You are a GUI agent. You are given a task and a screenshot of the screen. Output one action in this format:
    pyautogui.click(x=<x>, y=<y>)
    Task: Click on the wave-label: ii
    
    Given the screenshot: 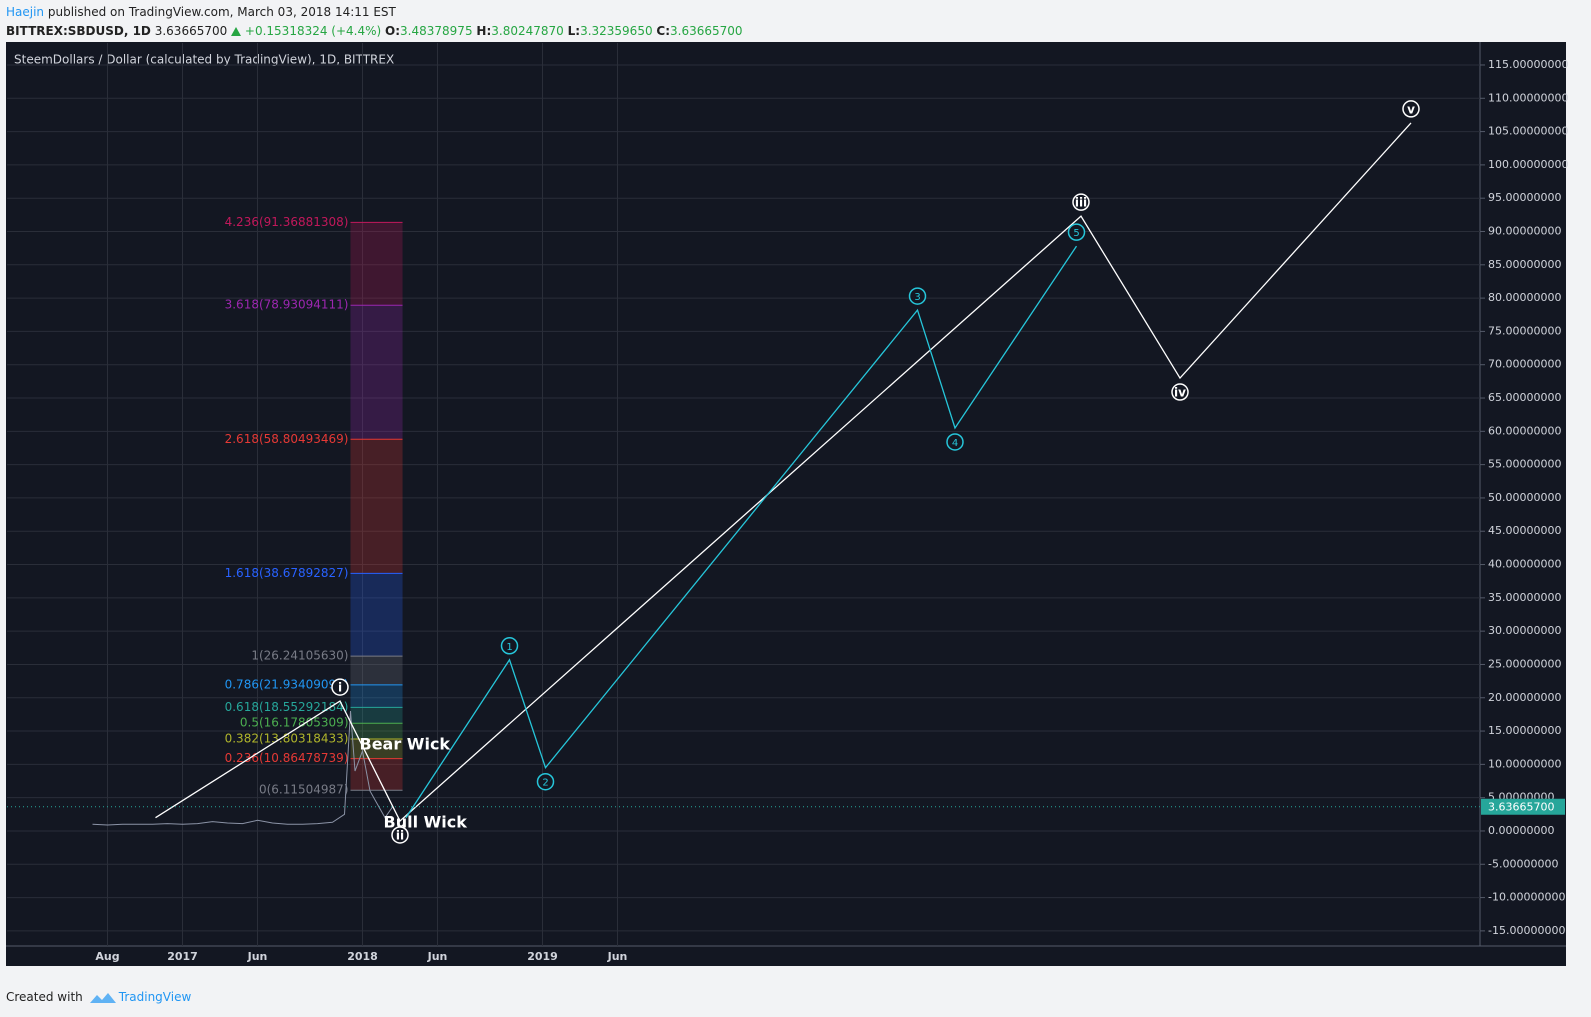 What is the action you would take?
    pyautogui.click(x=400, y=835)
    